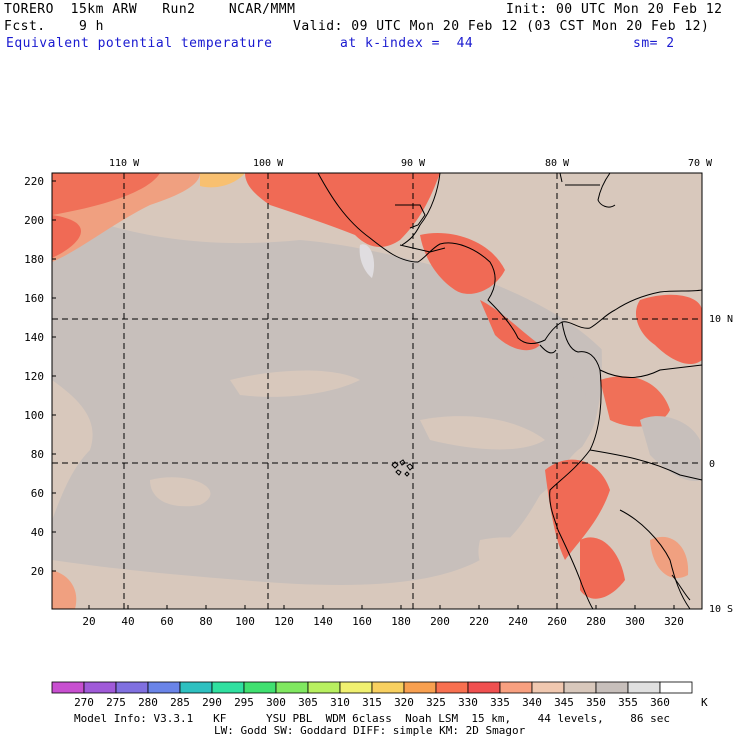  What do you see at coordinates (404, 702) in the screenshot?
I see `colorbar-label: 320` at bounding box center [404, 702].